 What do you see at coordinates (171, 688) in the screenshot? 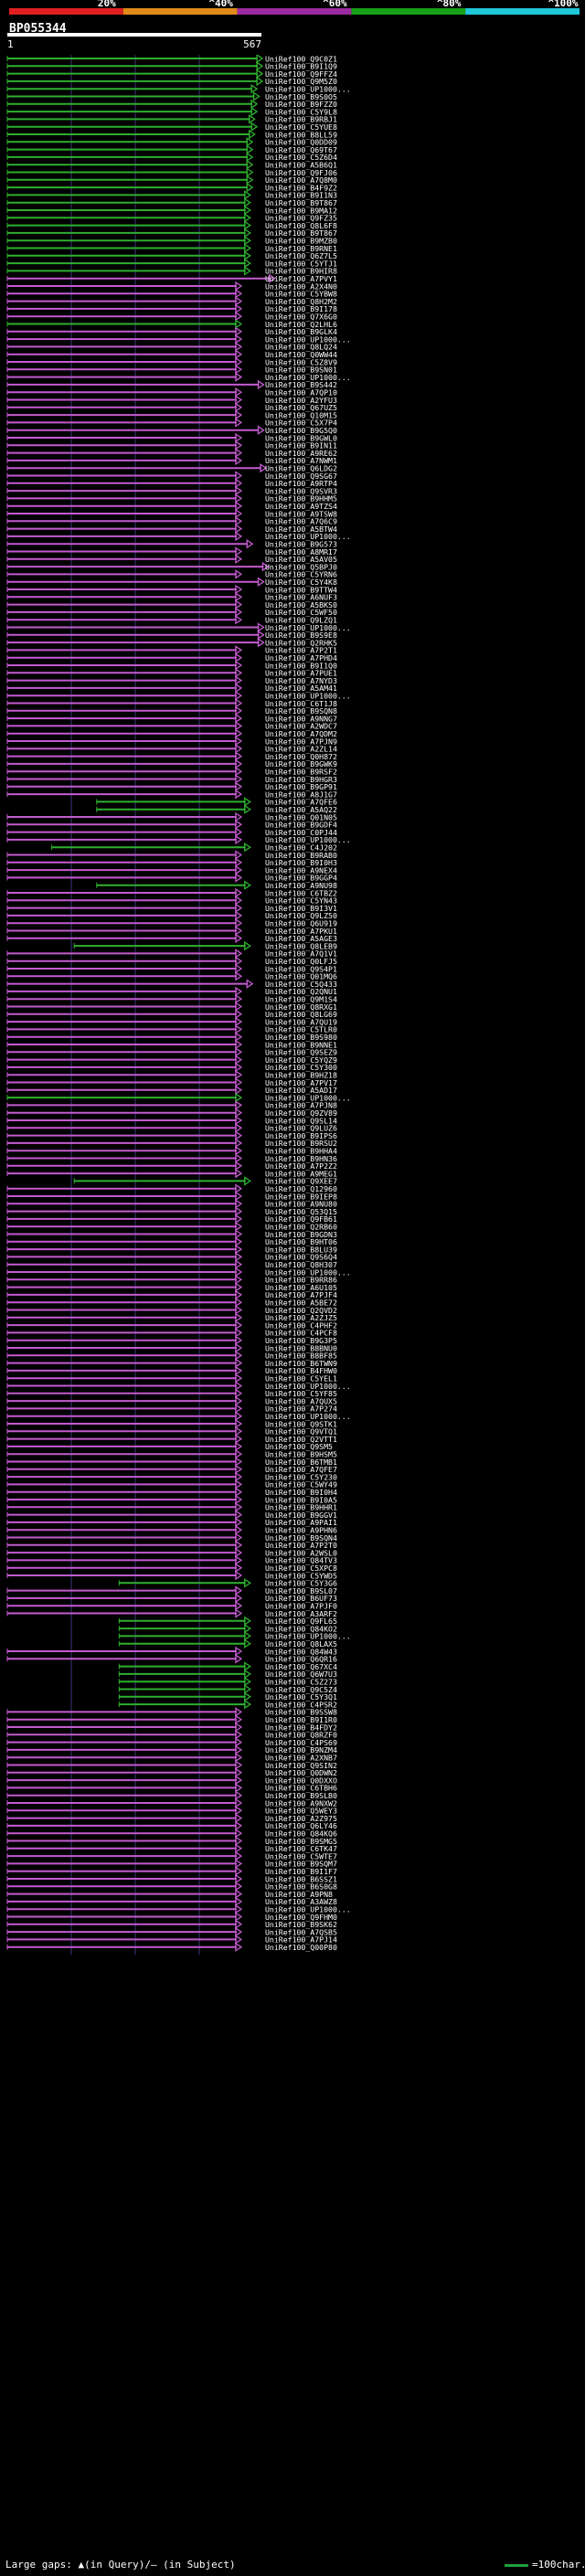
I see `hit-row: UniRef100_A5AM41` at bounding box center [171, 688].